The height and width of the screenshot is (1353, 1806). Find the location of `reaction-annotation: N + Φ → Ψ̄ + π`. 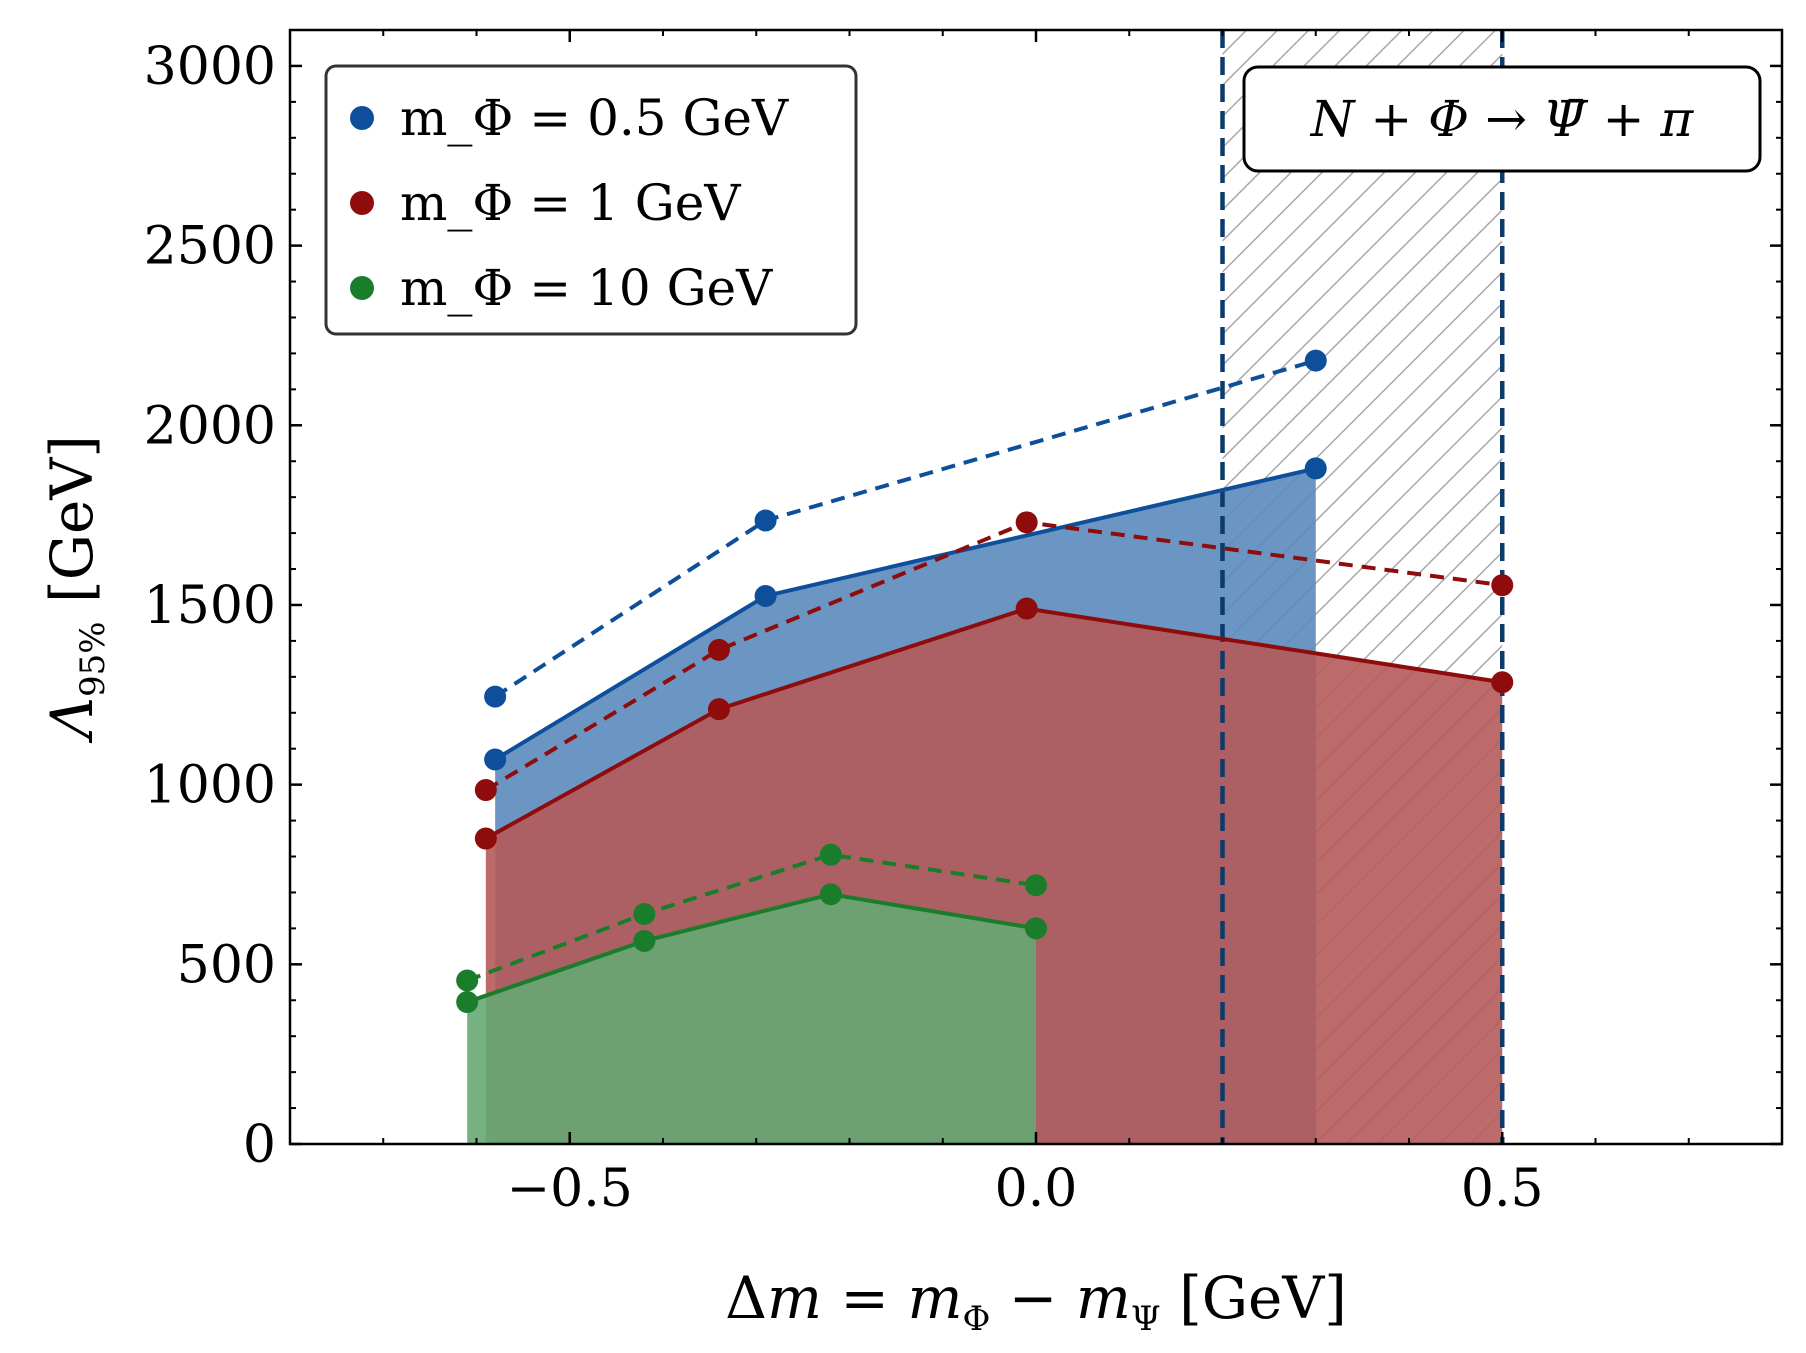

reaction-annotation: N + Φ → Ψ̄ + π is located at coordinates (1502, 119).